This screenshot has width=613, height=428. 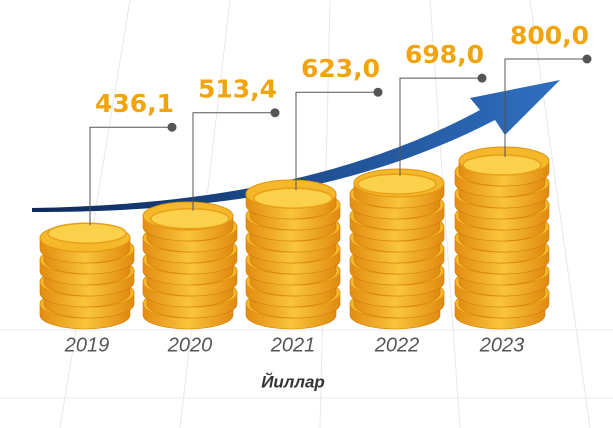 What do you see at coordinates (190, 345) in the screenshot?
I see `x-tick-label: 2020` at bounding box center [190, 345].